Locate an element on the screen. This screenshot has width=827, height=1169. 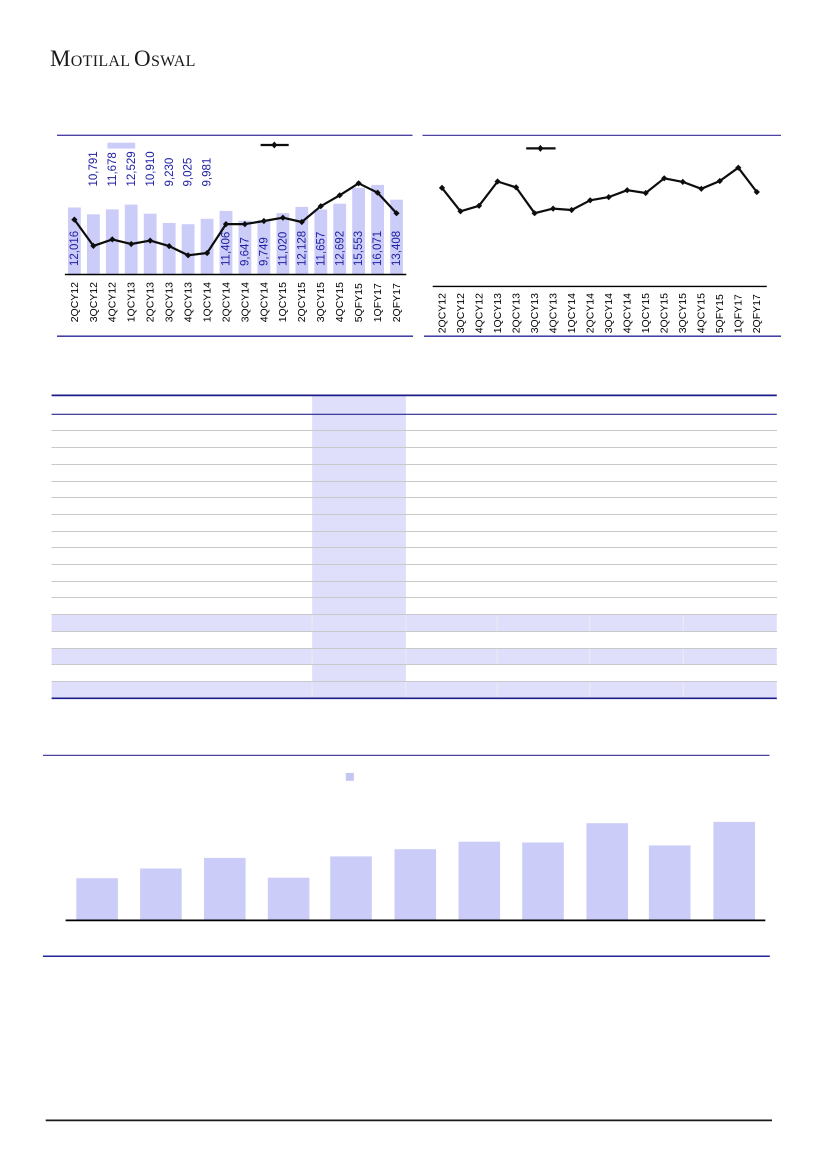
svg-text: 11,657 is located at coordinates (321, 249).